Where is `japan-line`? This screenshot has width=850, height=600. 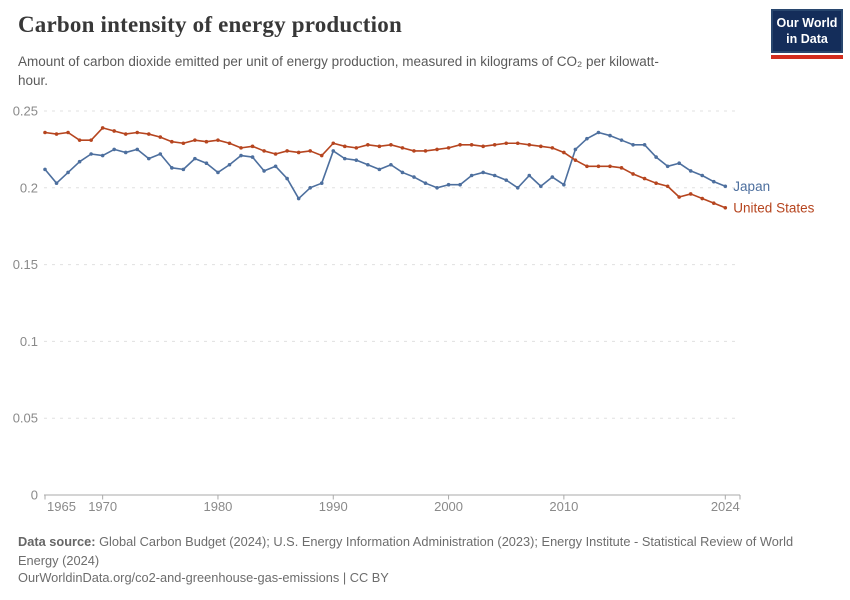
japan-line is located at coordinates (385, 165).